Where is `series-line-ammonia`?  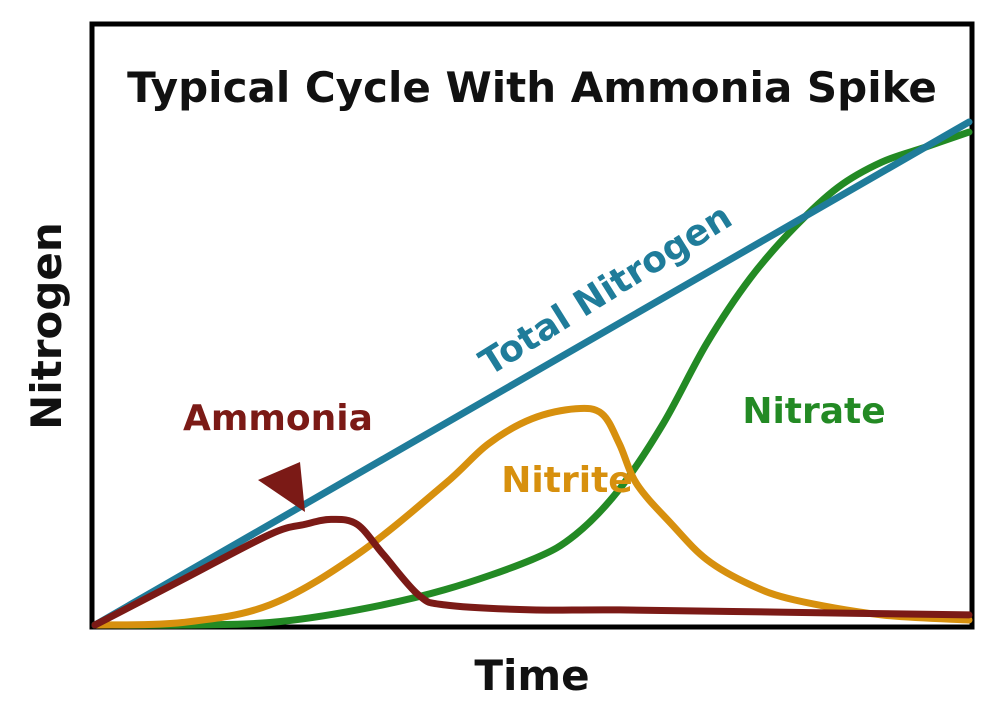 series-line-ammonia is located at coordinates (532, 572).